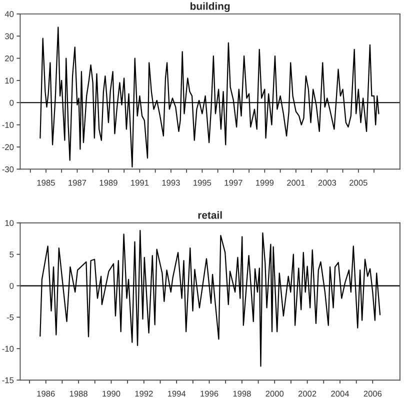 The height and width of the screenshot is (398, 404). Describe the element at coordinates (46, 393) in the screenshot. I see `x-tick-label: 1986` at that location.